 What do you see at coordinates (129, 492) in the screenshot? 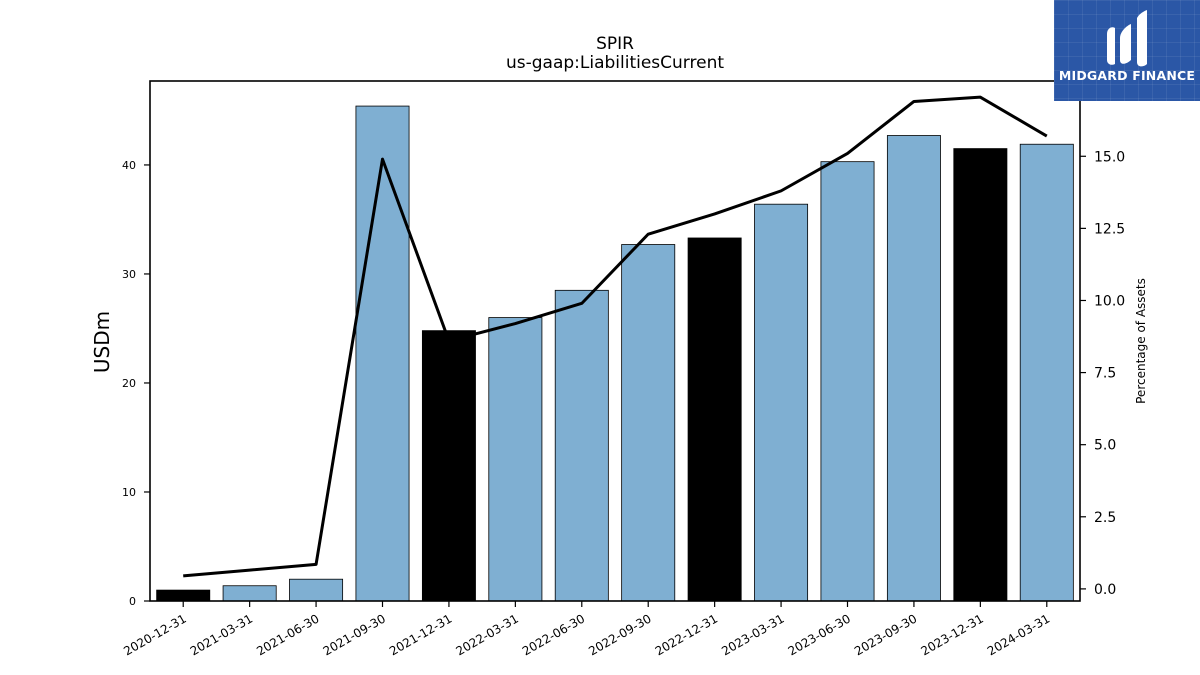
I see `y-tick-label: 10` at bounding box center [129, 492].